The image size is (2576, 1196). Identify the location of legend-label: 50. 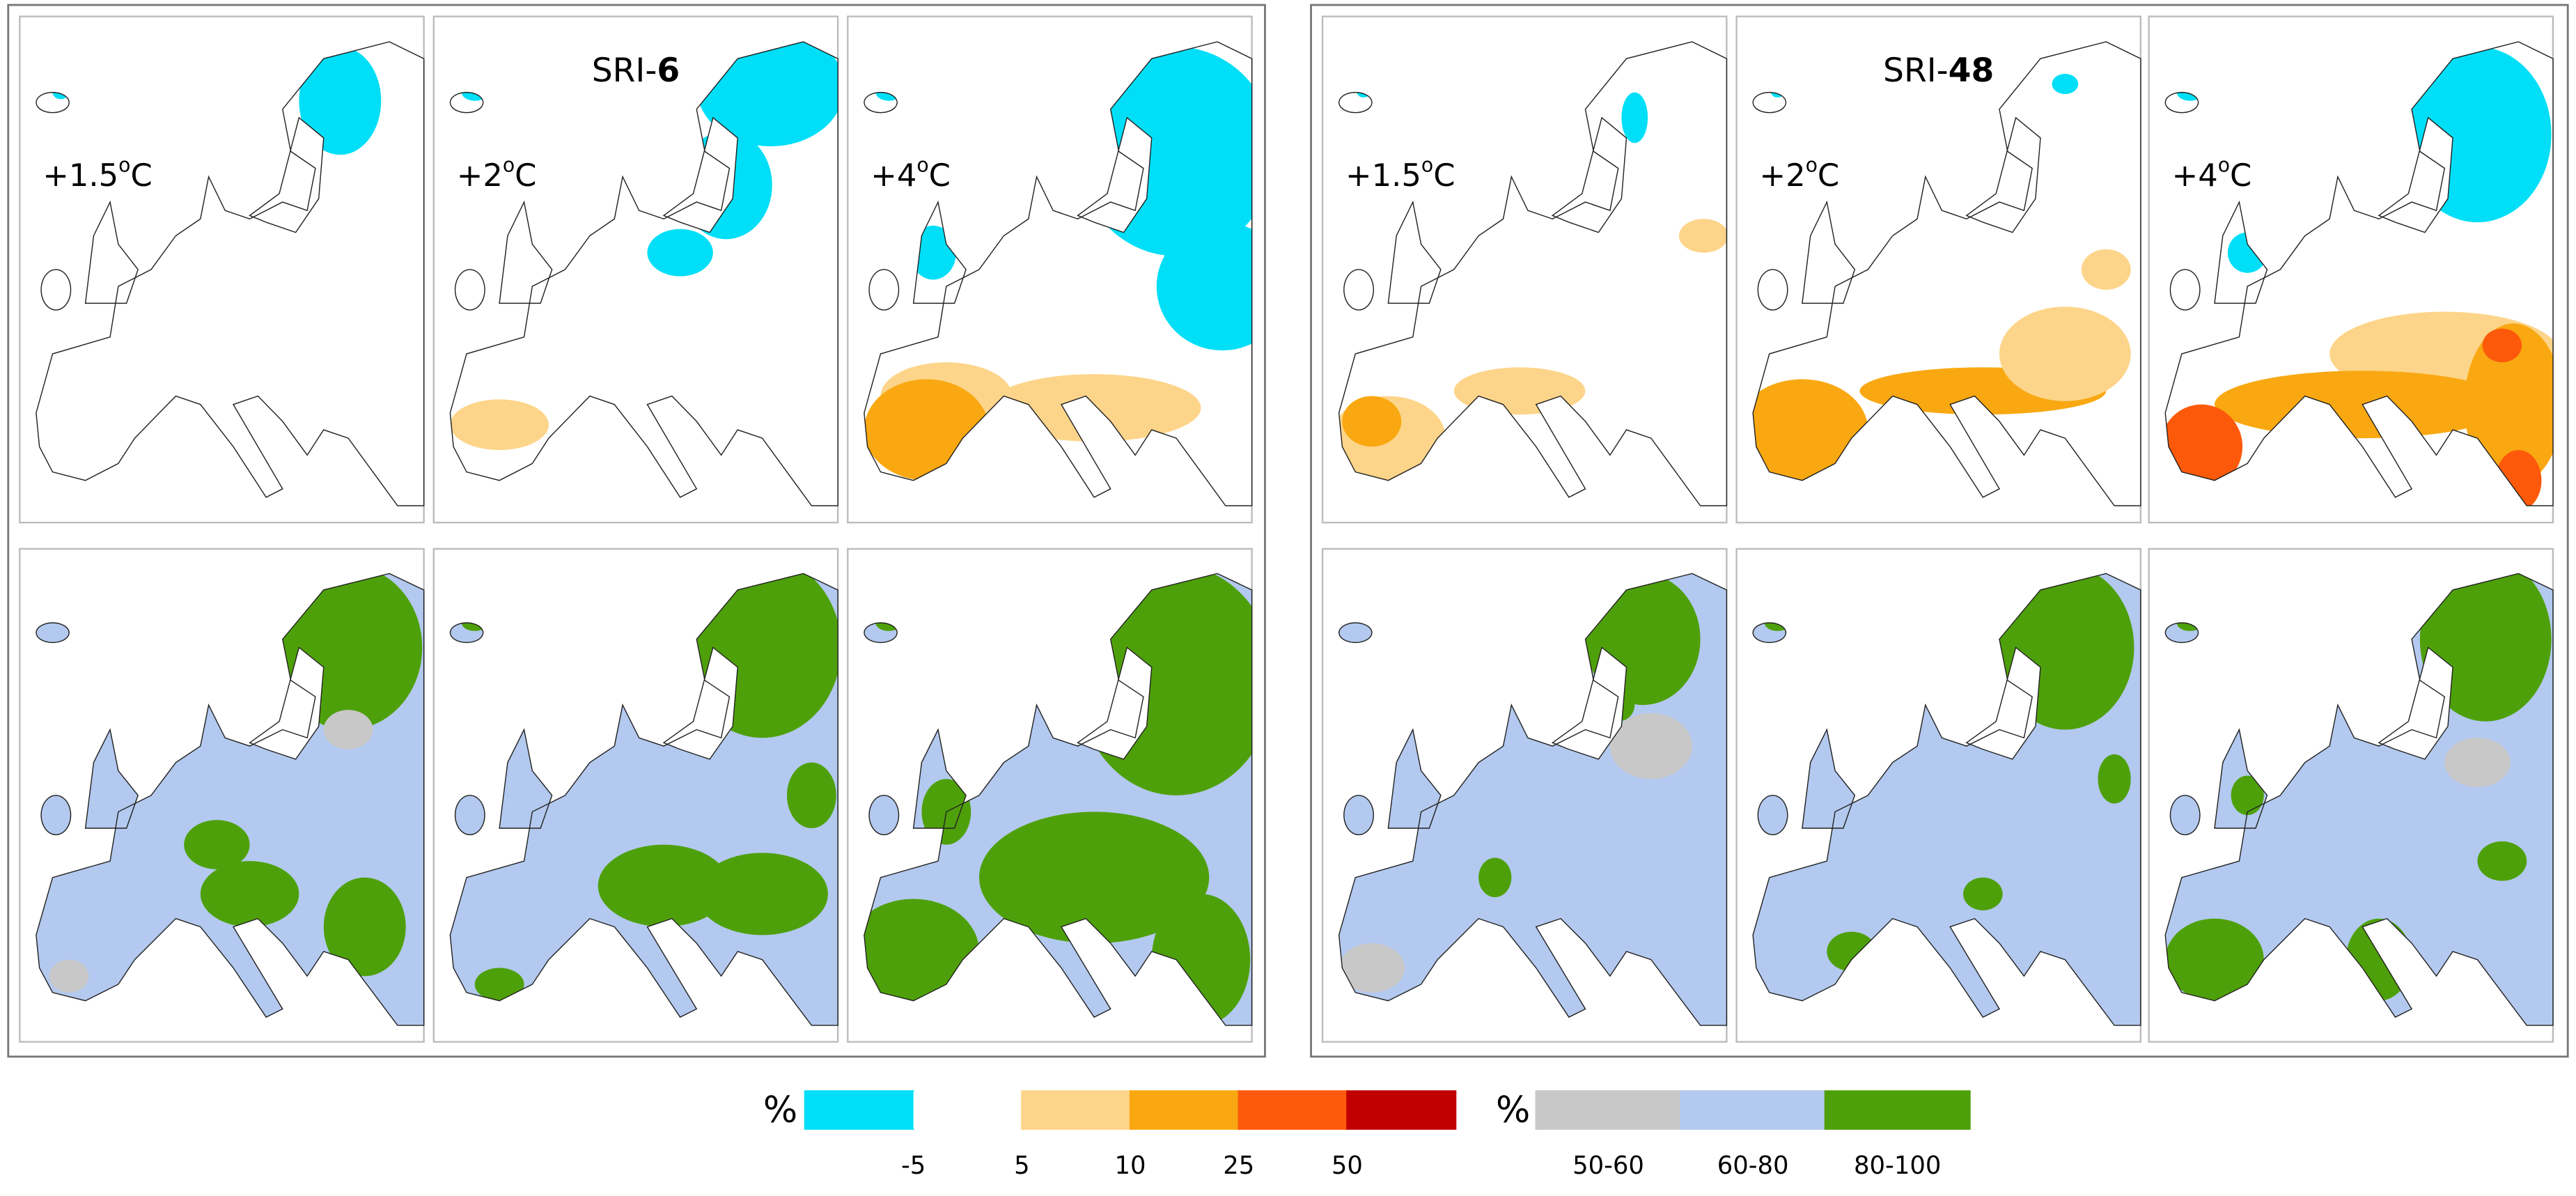
(1347, 1165).